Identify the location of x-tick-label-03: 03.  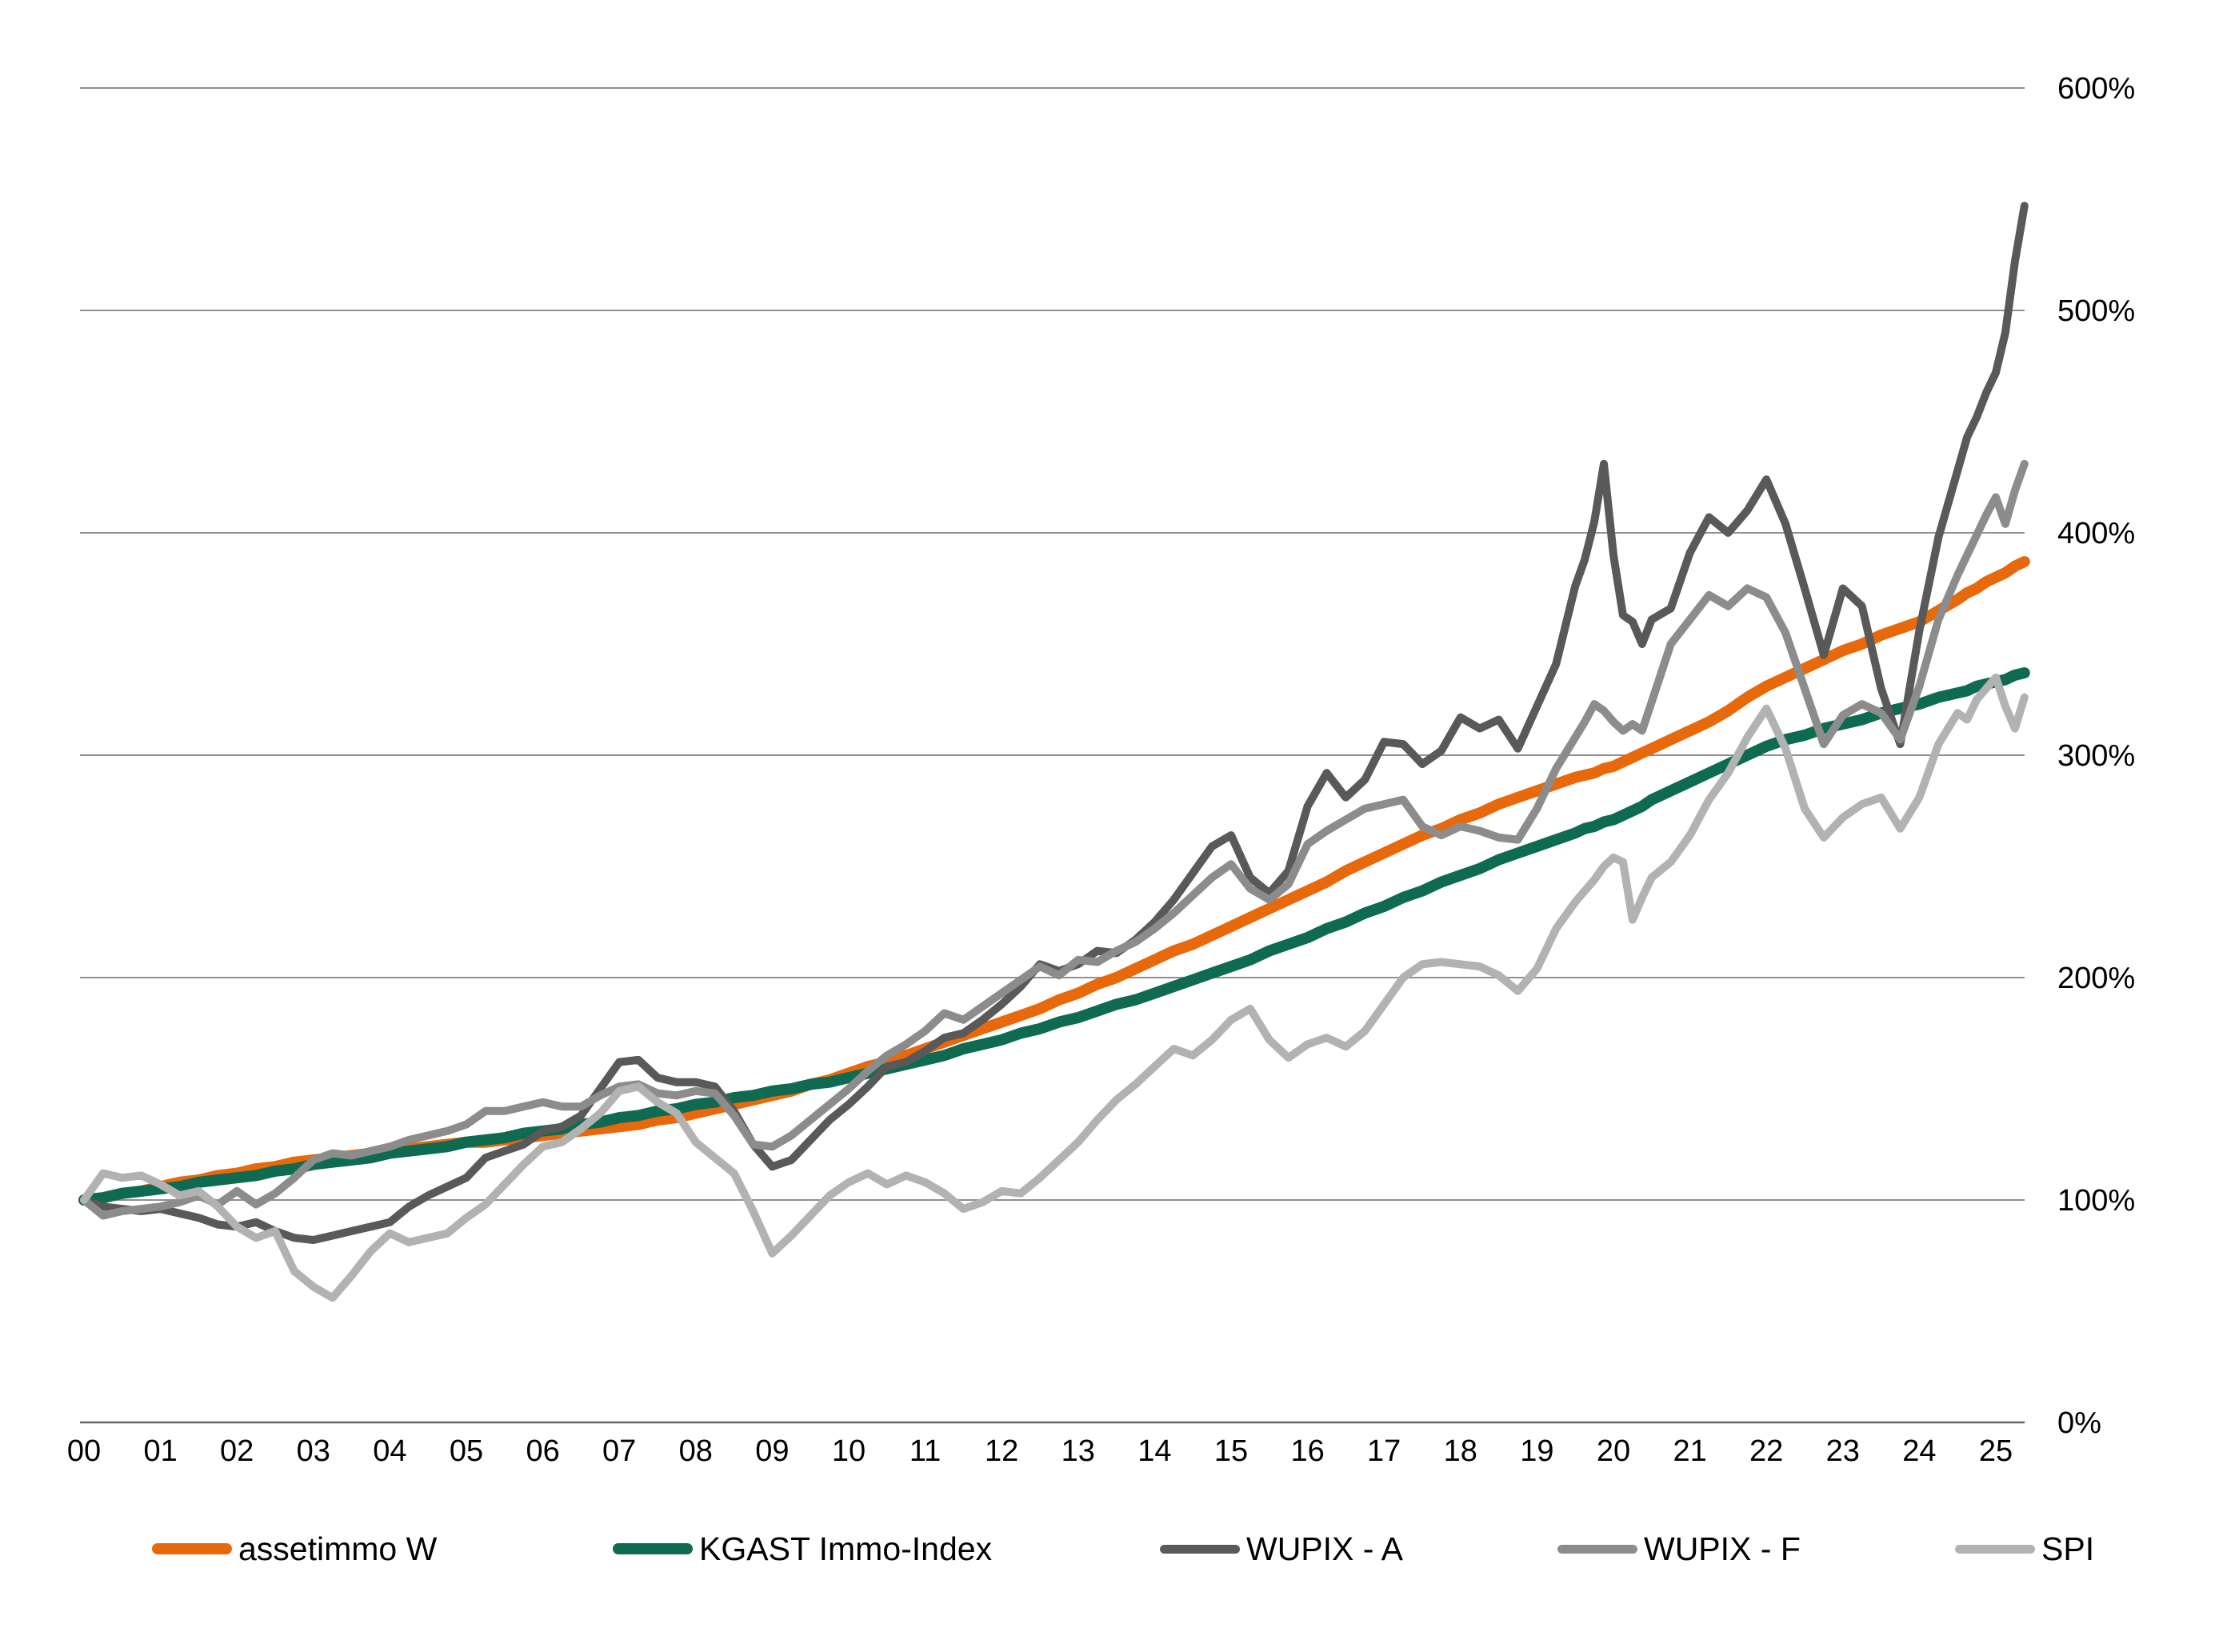
(313, 1451).